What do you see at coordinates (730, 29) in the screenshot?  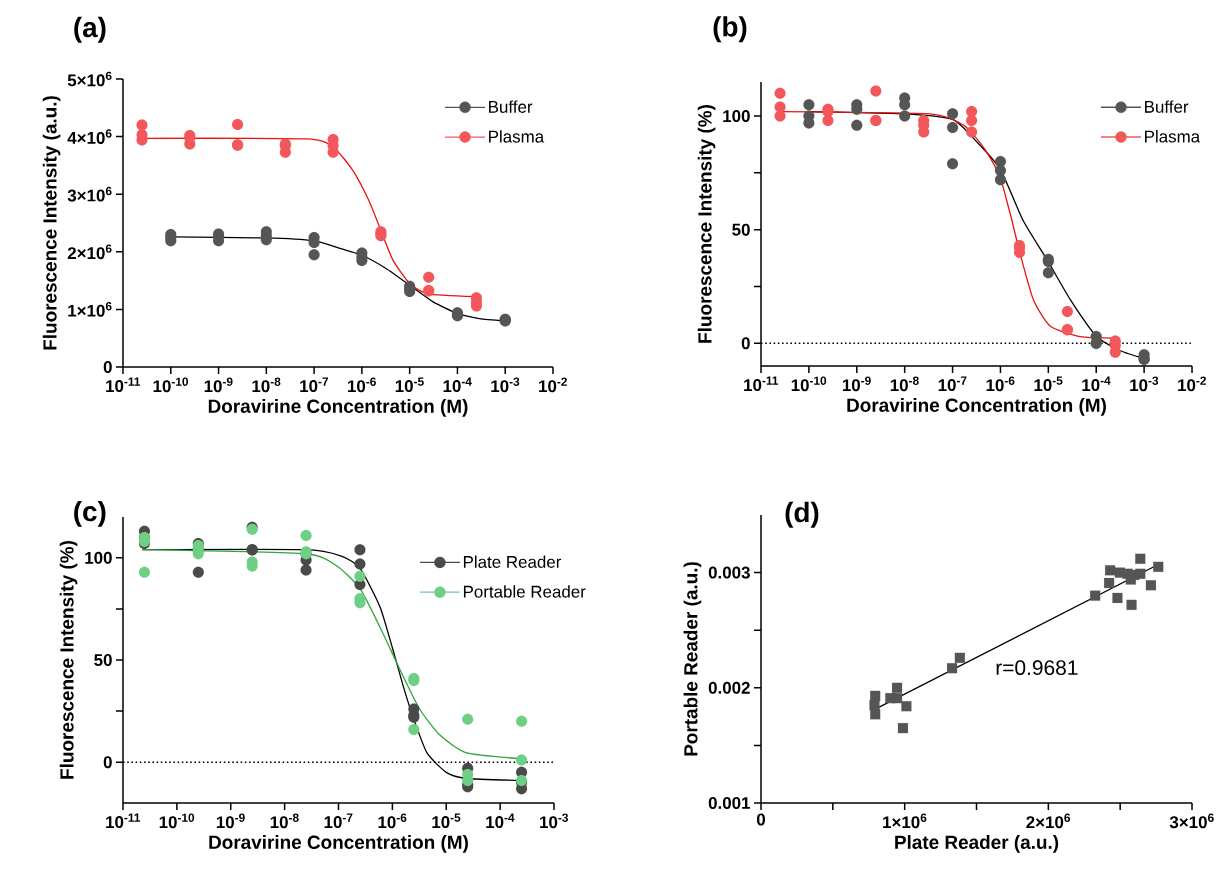 I see `chart-title: (b)` at bounding box center [730, 29].